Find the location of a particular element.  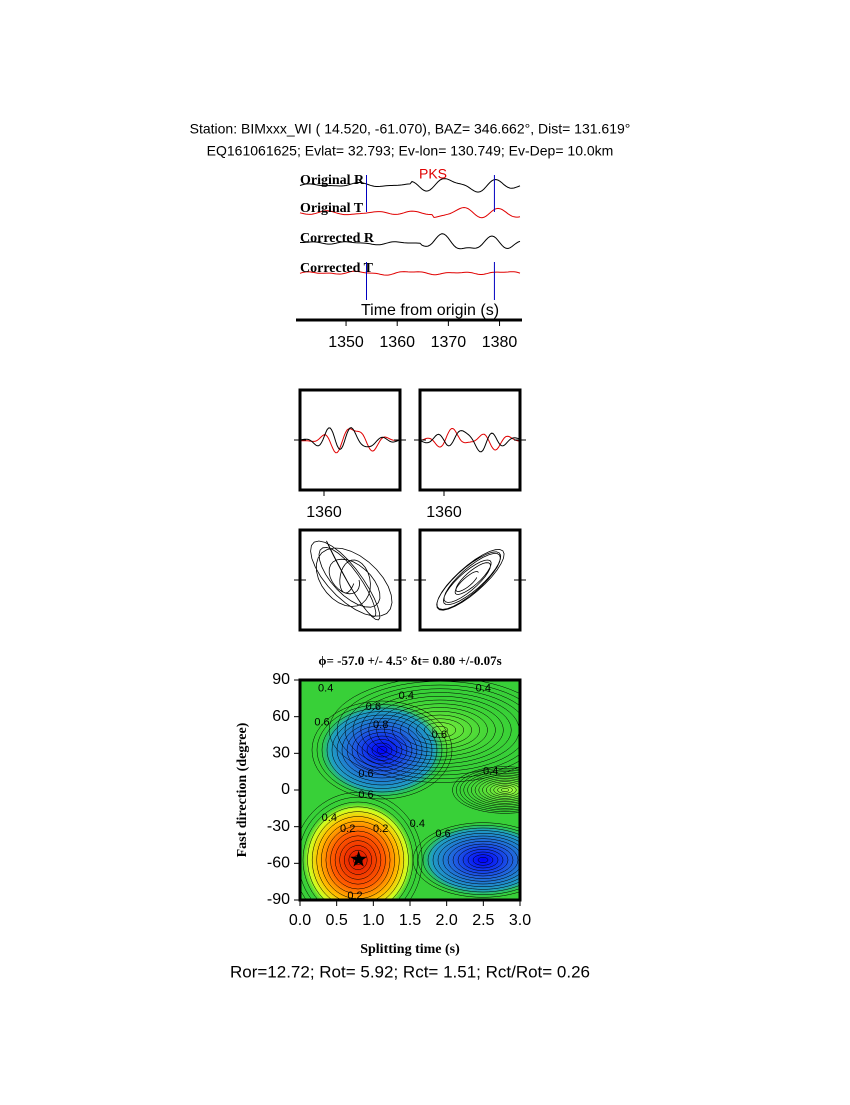

x-tick-label: 1.0 is located at coordinates (373, 920).